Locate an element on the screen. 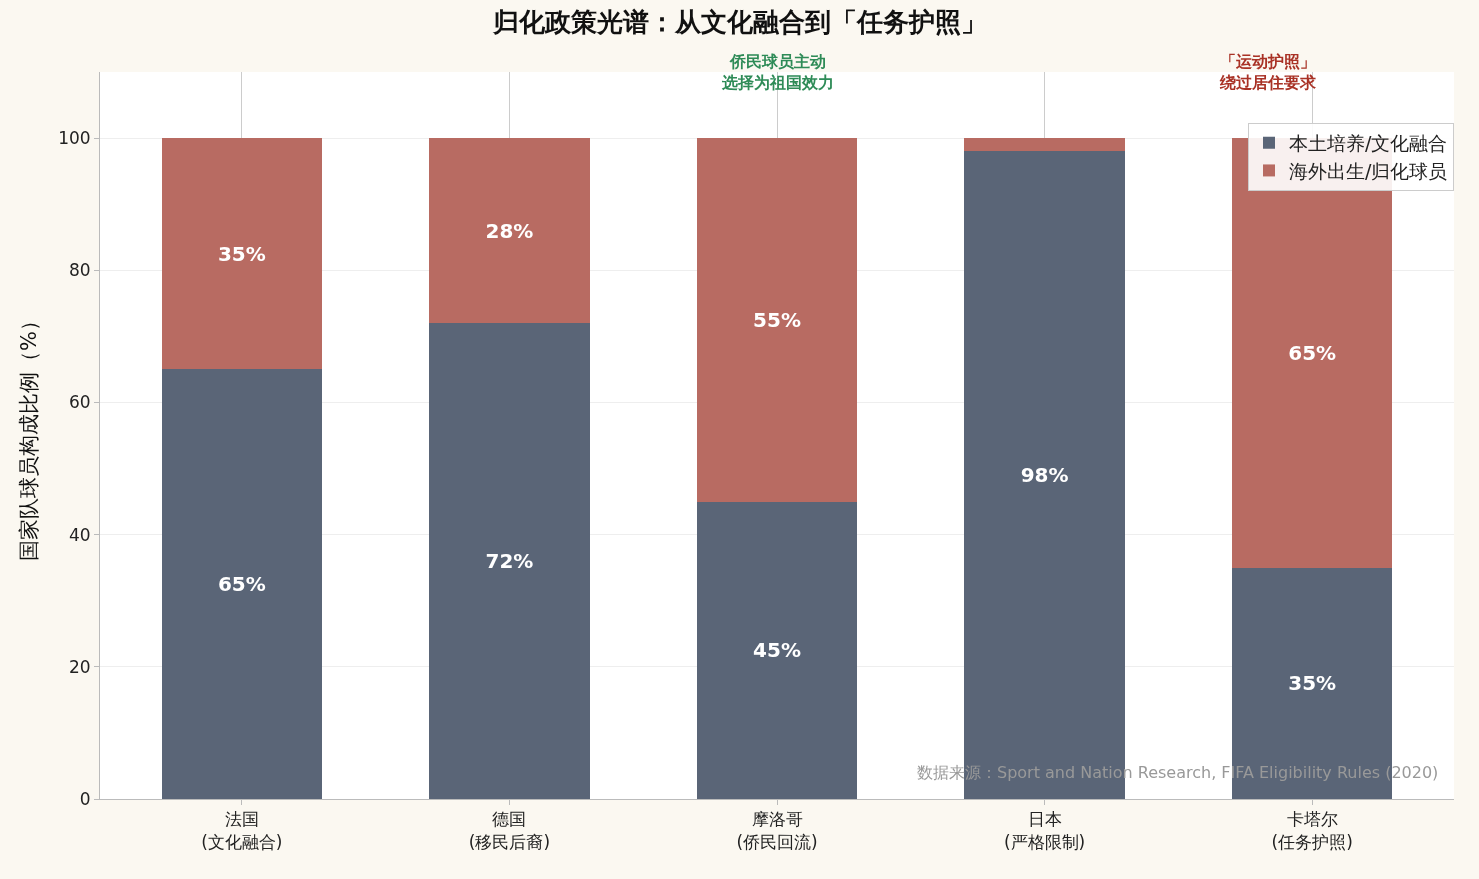  data-label: 98% is located at coordinates (1044, 475).